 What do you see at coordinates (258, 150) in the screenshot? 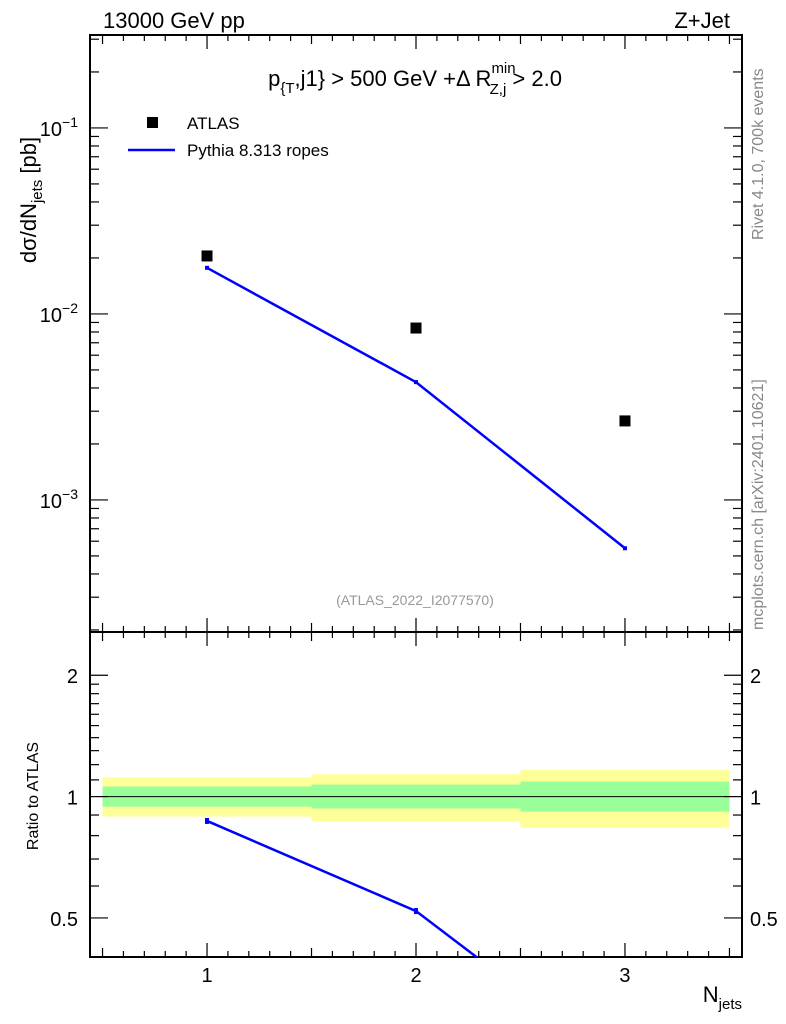
I see `legend-pythia-label: Pythia 8.313 ropes` at bounding box center [258, 150].